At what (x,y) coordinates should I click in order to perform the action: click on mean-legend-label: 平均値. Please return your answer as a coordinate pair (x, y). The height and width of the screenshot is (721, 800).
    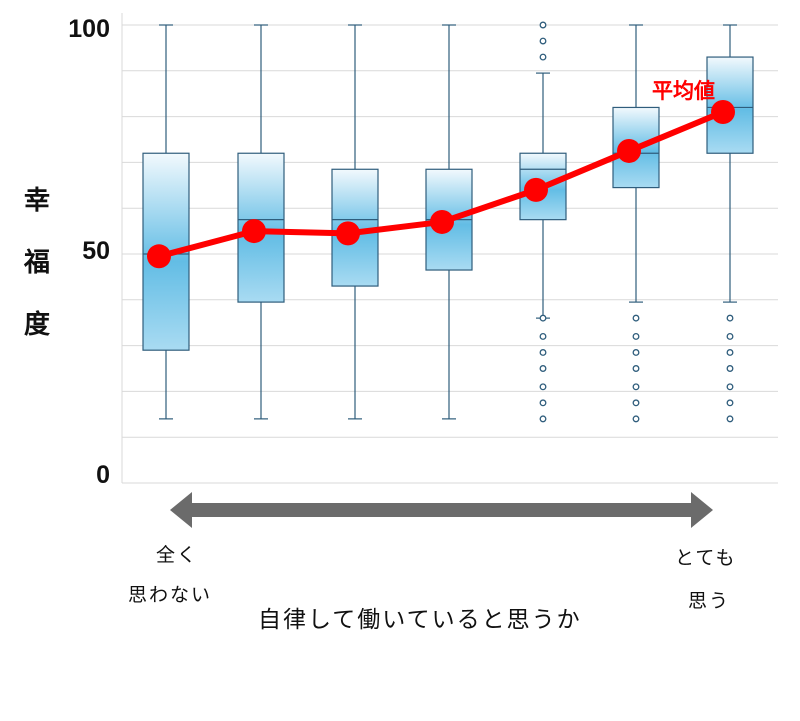
    Looking at the image, I should click on (683, 91).